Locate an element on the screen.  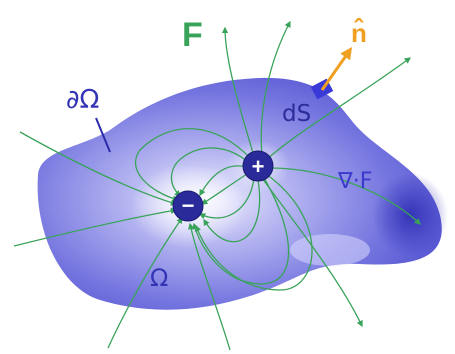
negative-charge: − is located at coordinates (188, 206).